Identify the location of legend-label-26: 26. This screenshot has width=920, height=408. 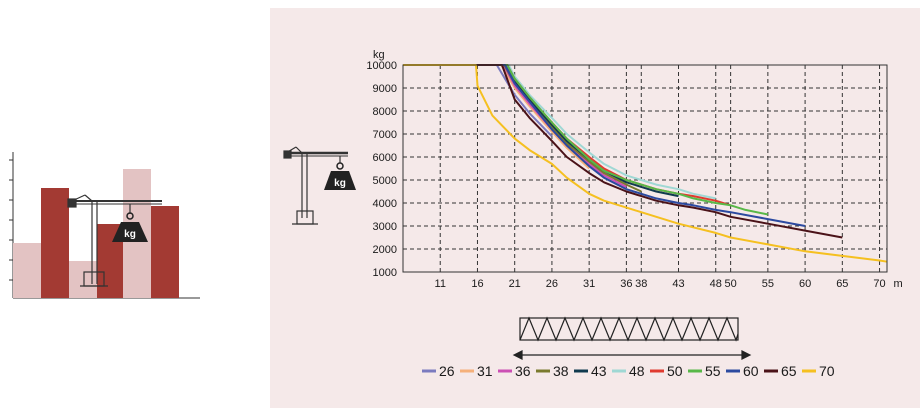
(447, 371).